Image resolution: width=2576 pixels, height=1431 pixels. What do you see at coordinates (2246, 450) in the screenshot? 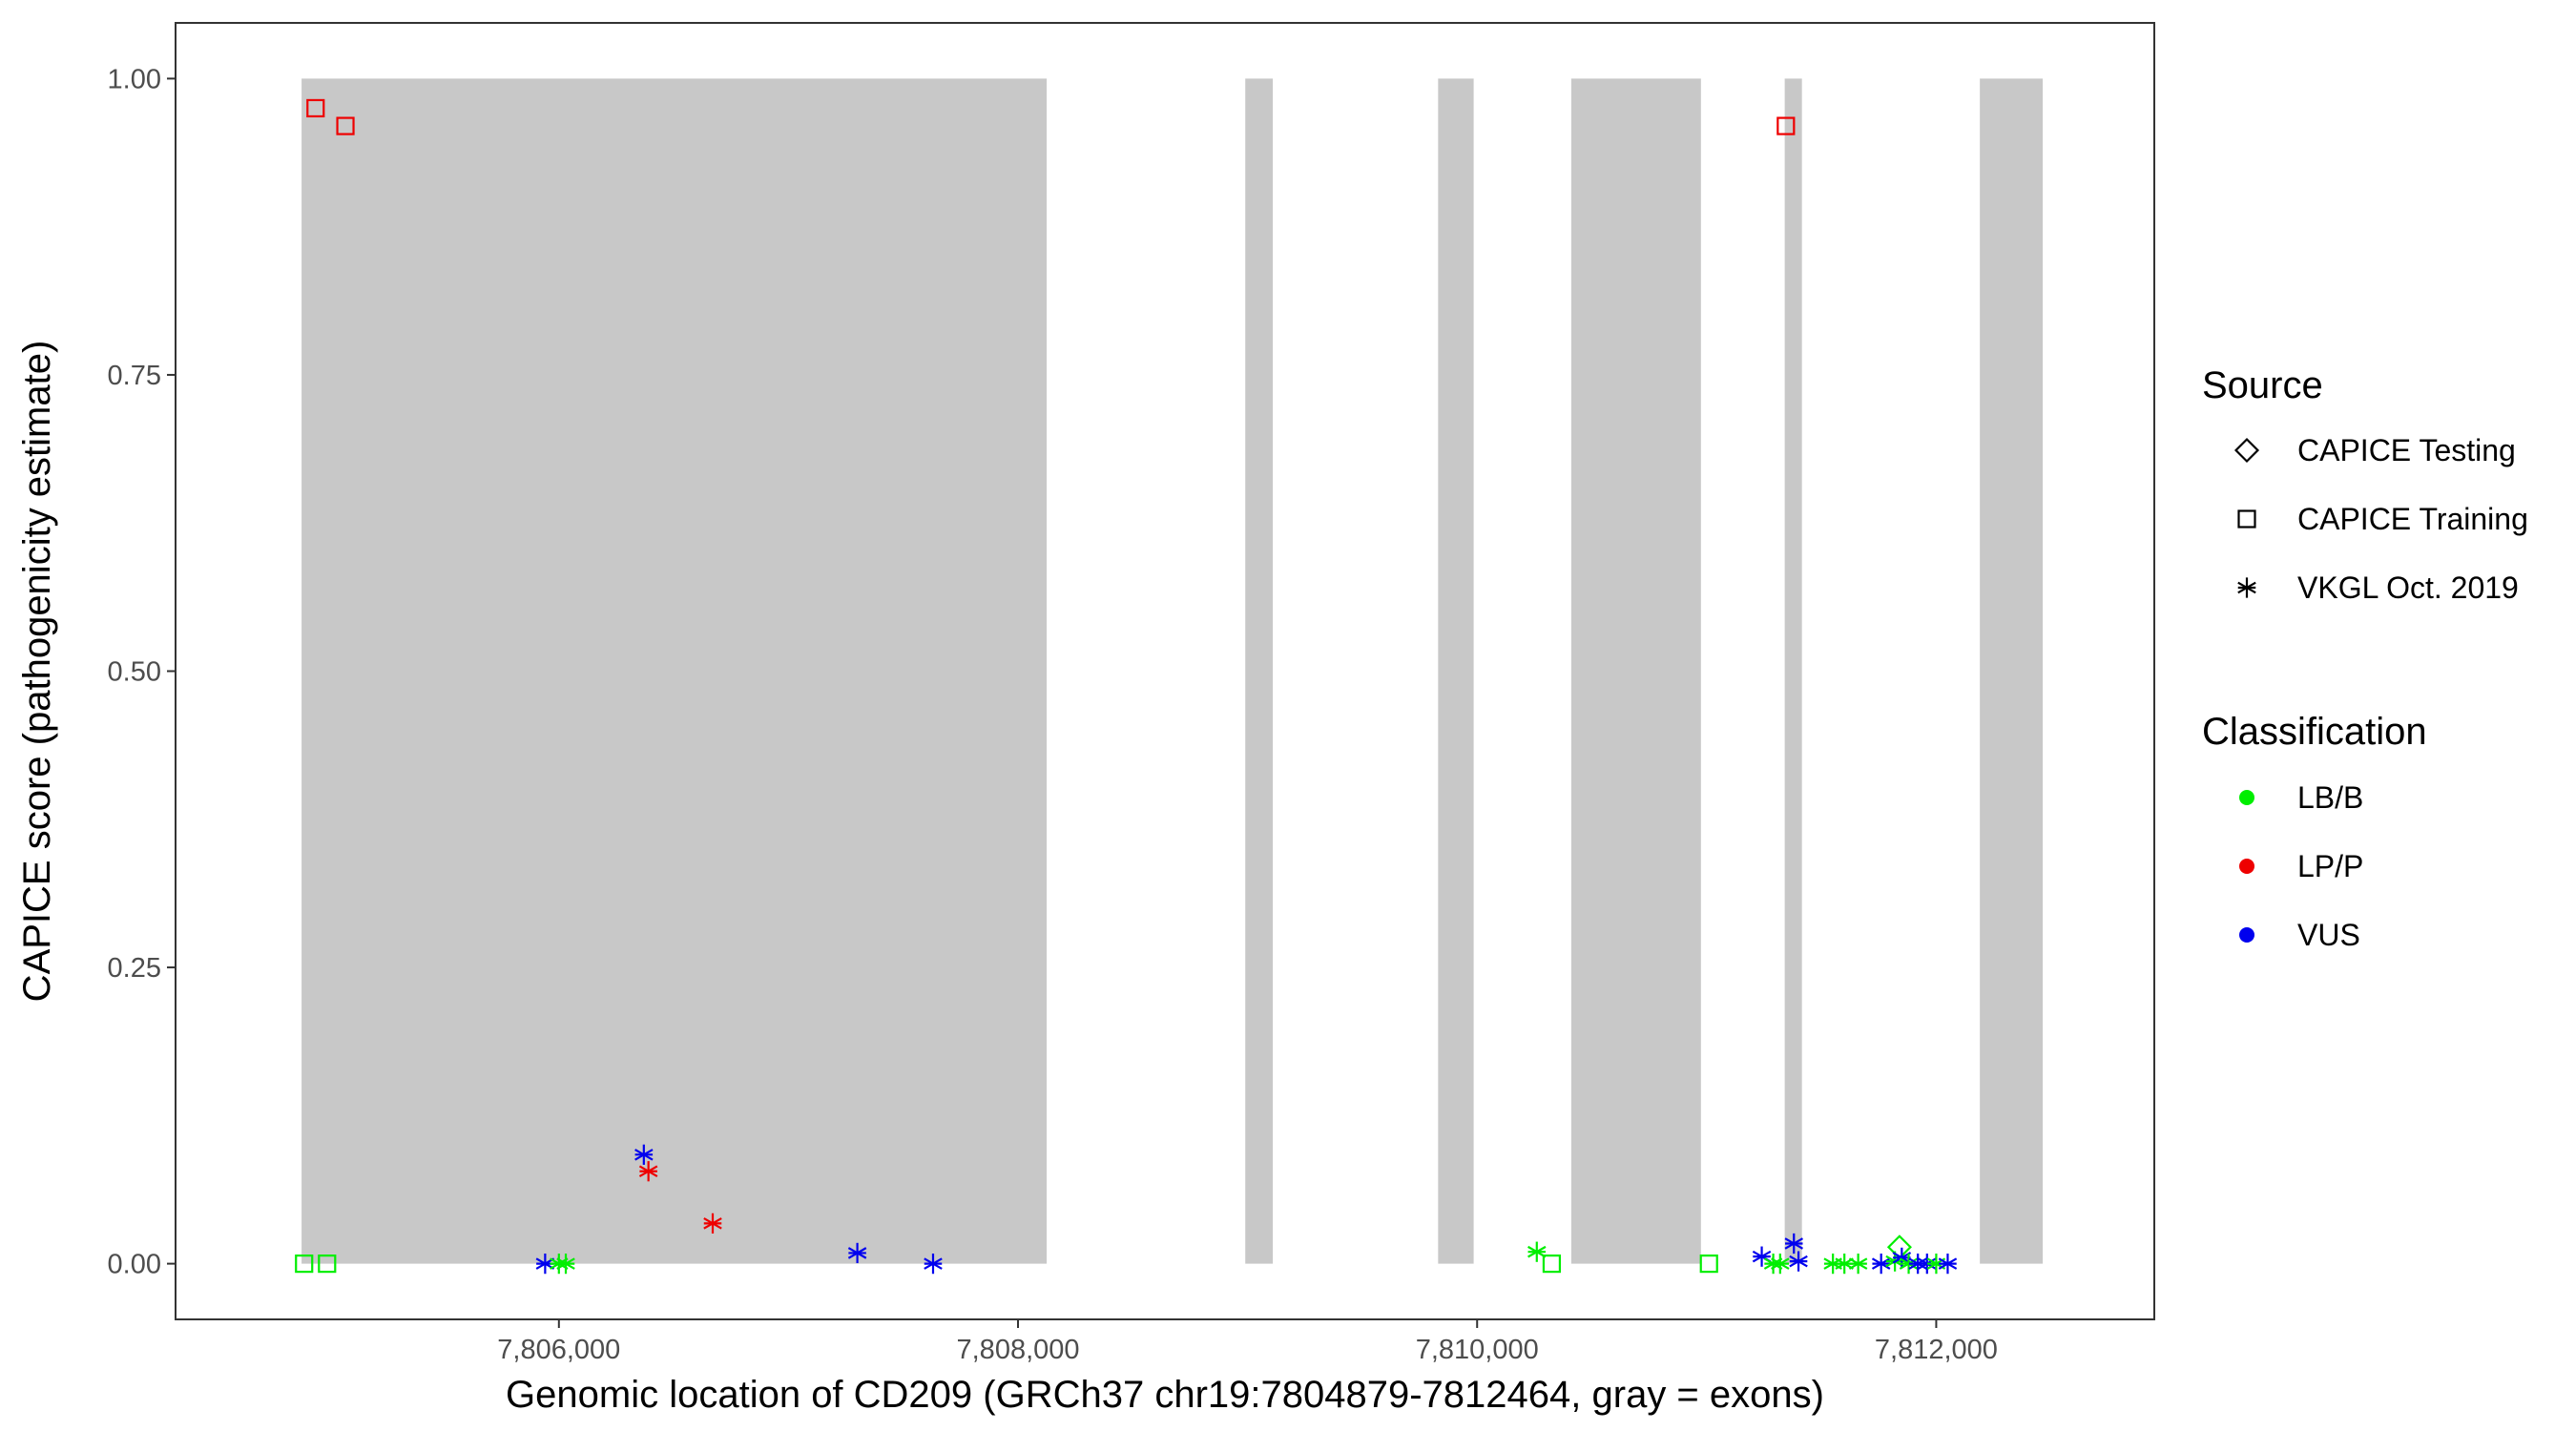
I see `legend-key-diamond-icon` at bounding box center [2246, 450].